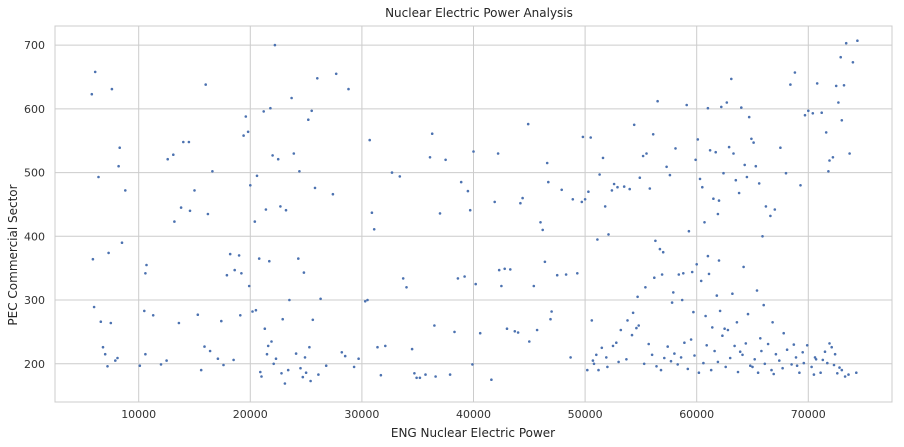 The height and width of the screenshot is (447, 904). What do you see at coordinates (473, 433) in the screenshot?
I see `x-axis-label: ENG Nuclear Electric Power` at bounding box center [473, 433].